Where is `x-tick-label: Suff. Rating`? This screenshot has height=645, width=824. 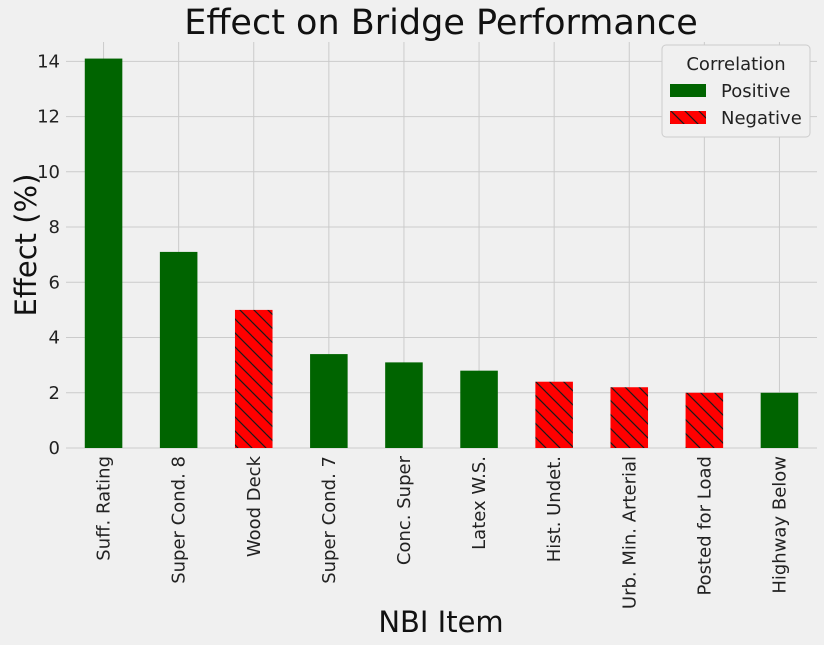
x-tick-label: Suff. Rating is located at coordinates (104, 508).